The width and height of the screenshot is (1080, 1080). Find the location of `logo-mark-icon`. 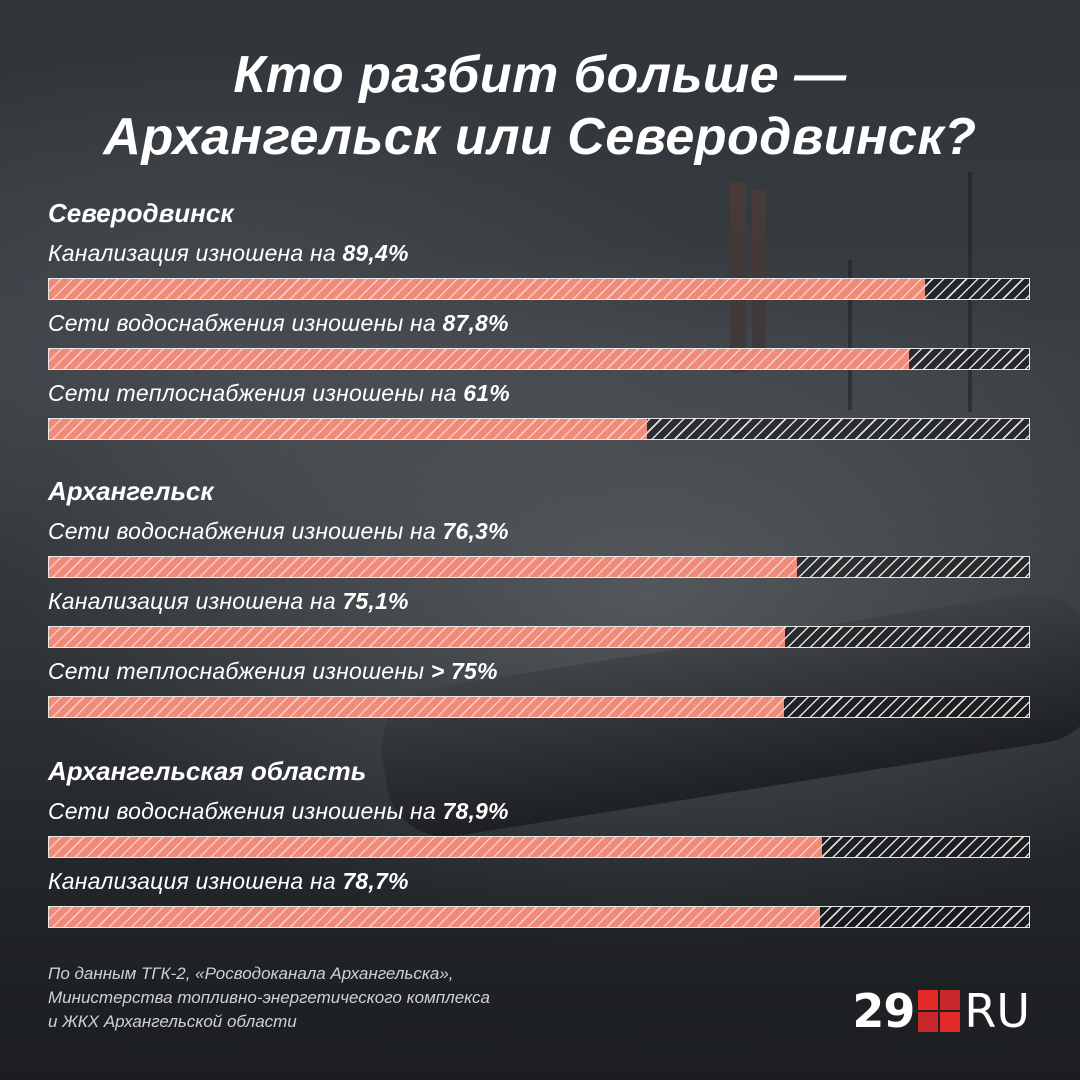

logo-mark-icon is located at coordinates (939, 1011).